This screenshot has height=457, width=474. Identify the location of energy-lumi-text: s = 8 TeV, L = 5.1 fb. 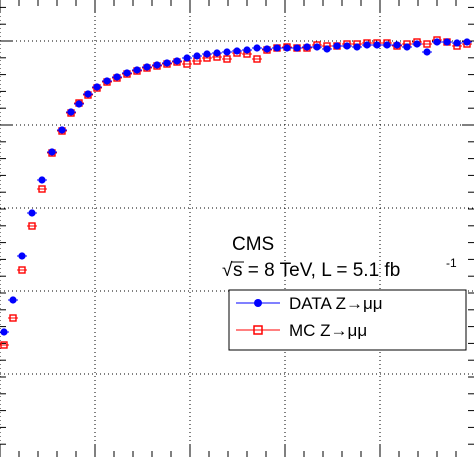
(316, 270).